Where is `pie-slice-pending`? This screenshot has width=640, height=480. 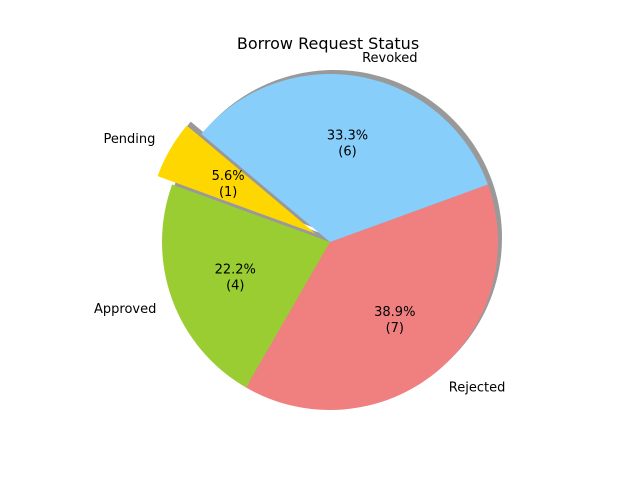 pie-slice-pending is located at coordinates (236, 179).